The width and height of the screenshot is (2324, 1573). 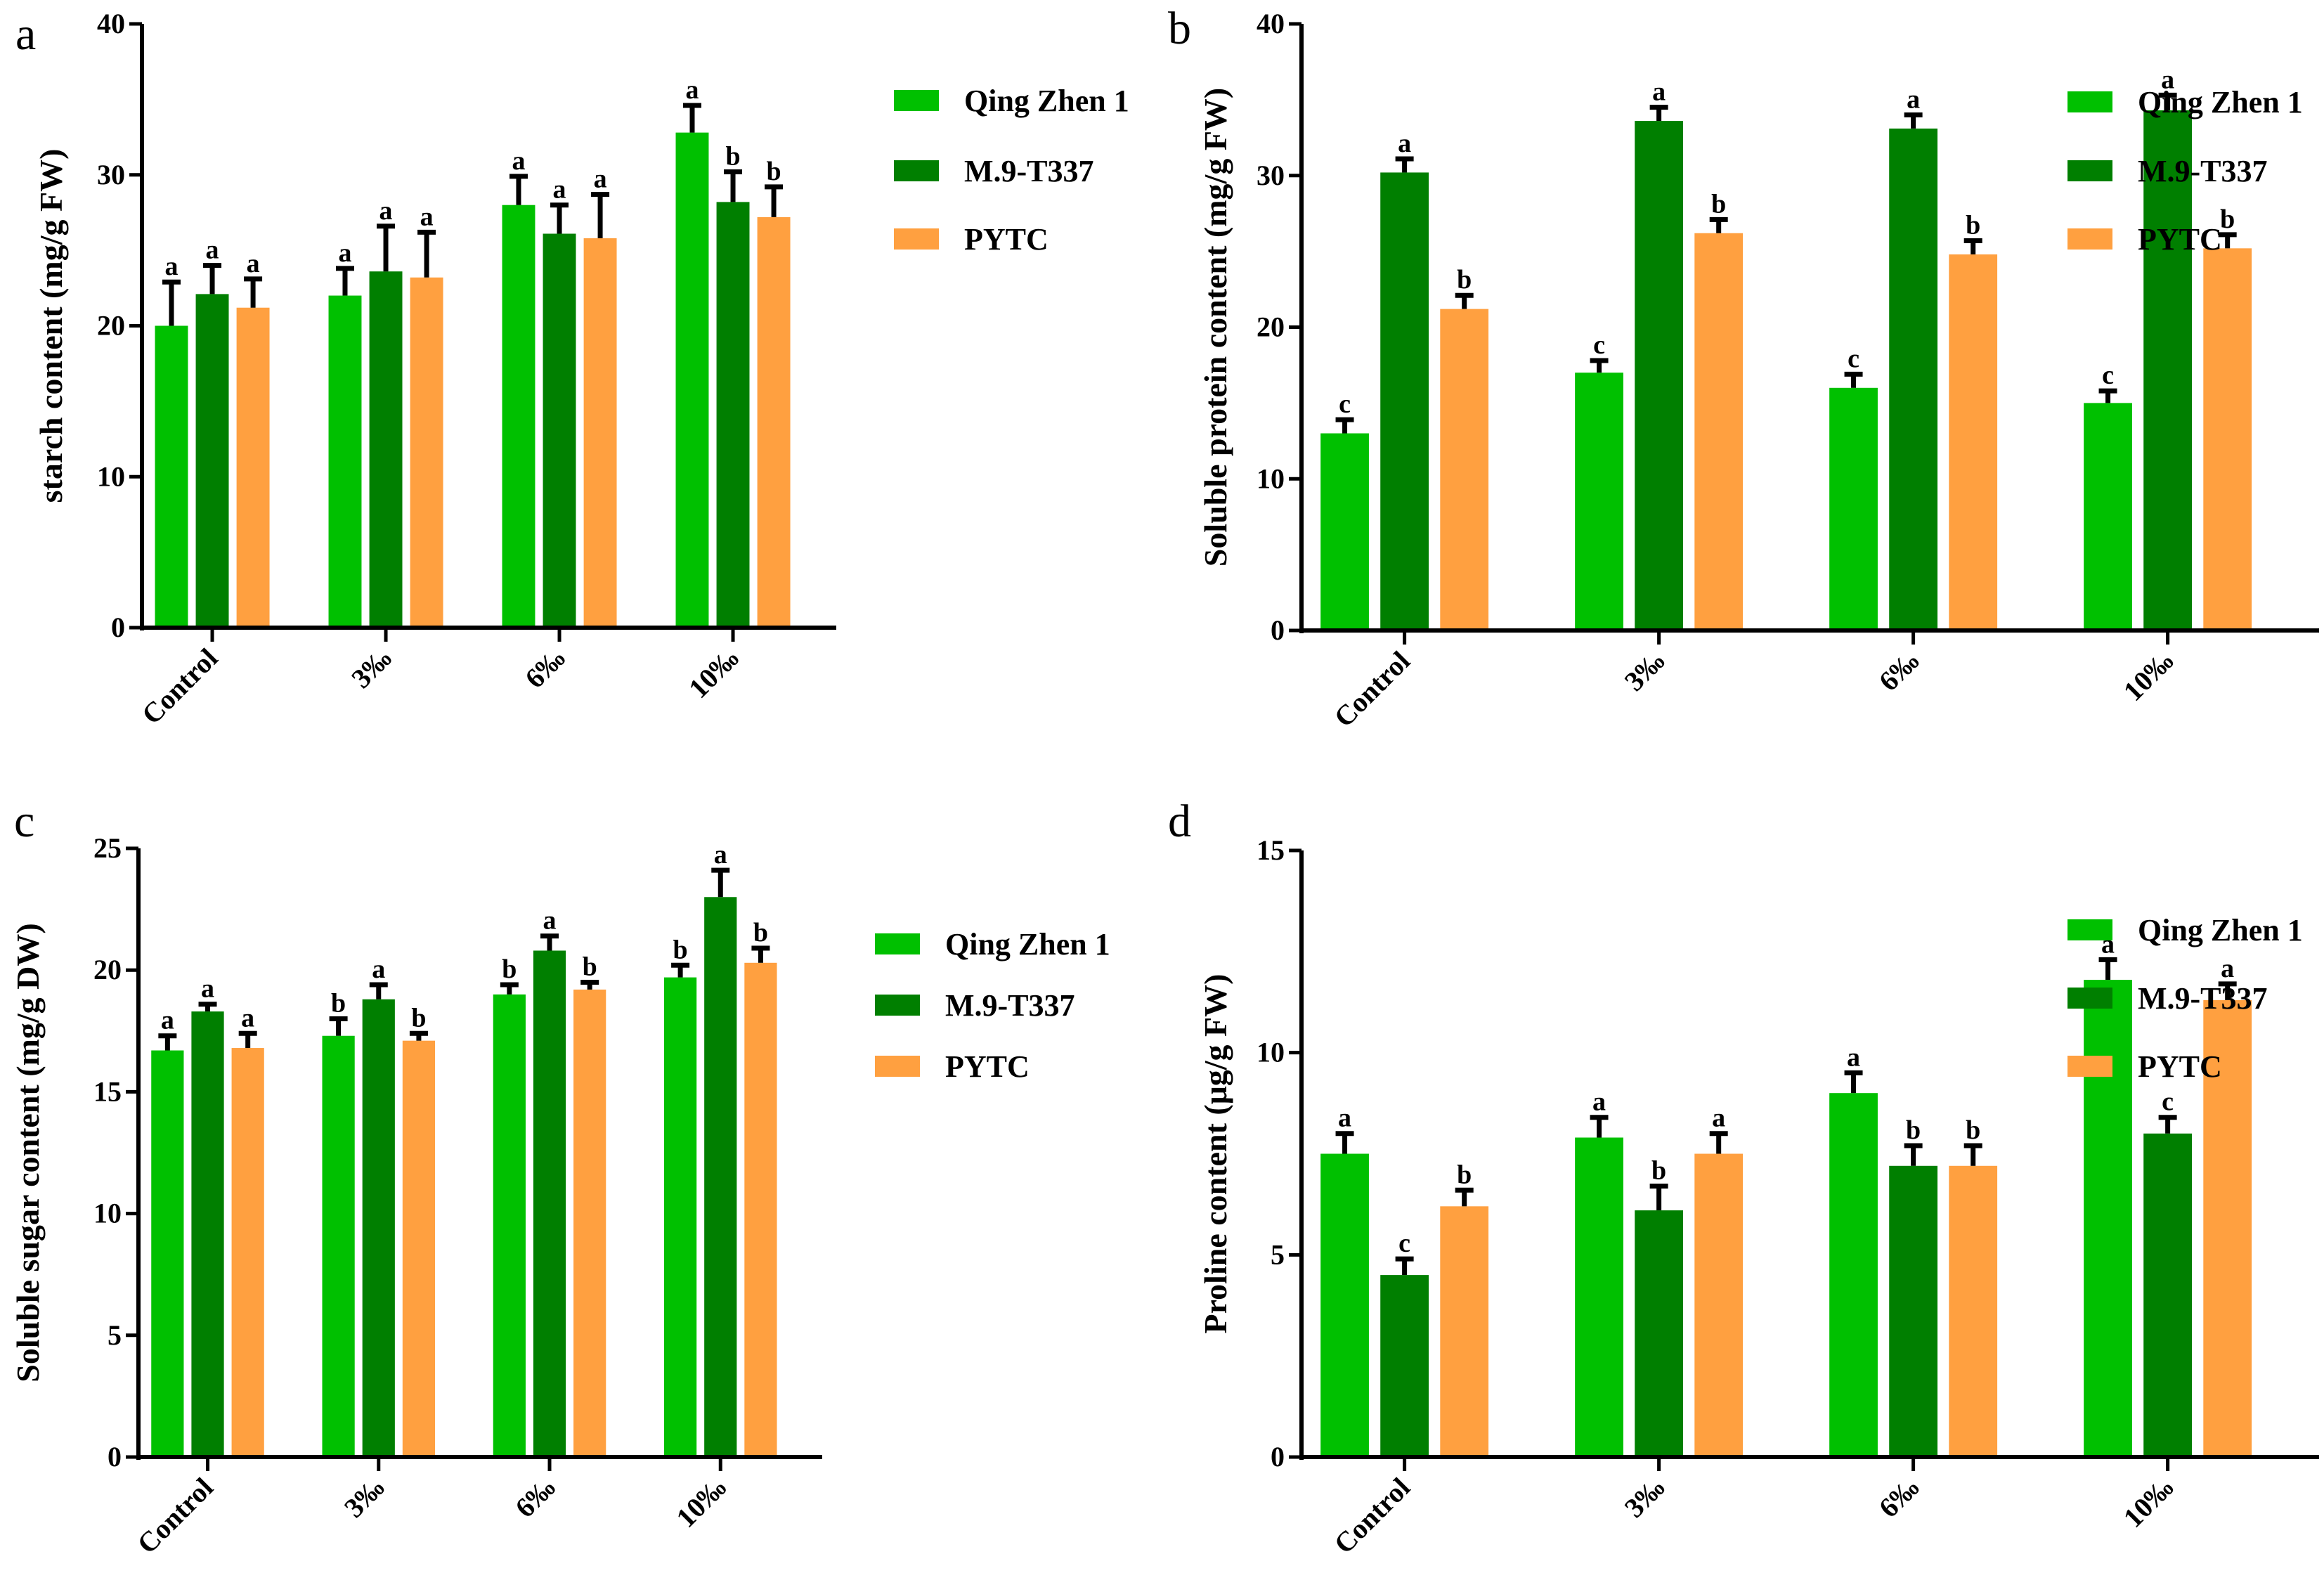 What do you see at coordinates (51, 326) in the screenshot?
I see `y-axis-title: starch content (mg/g FW)` at bounding box center [51, 326].